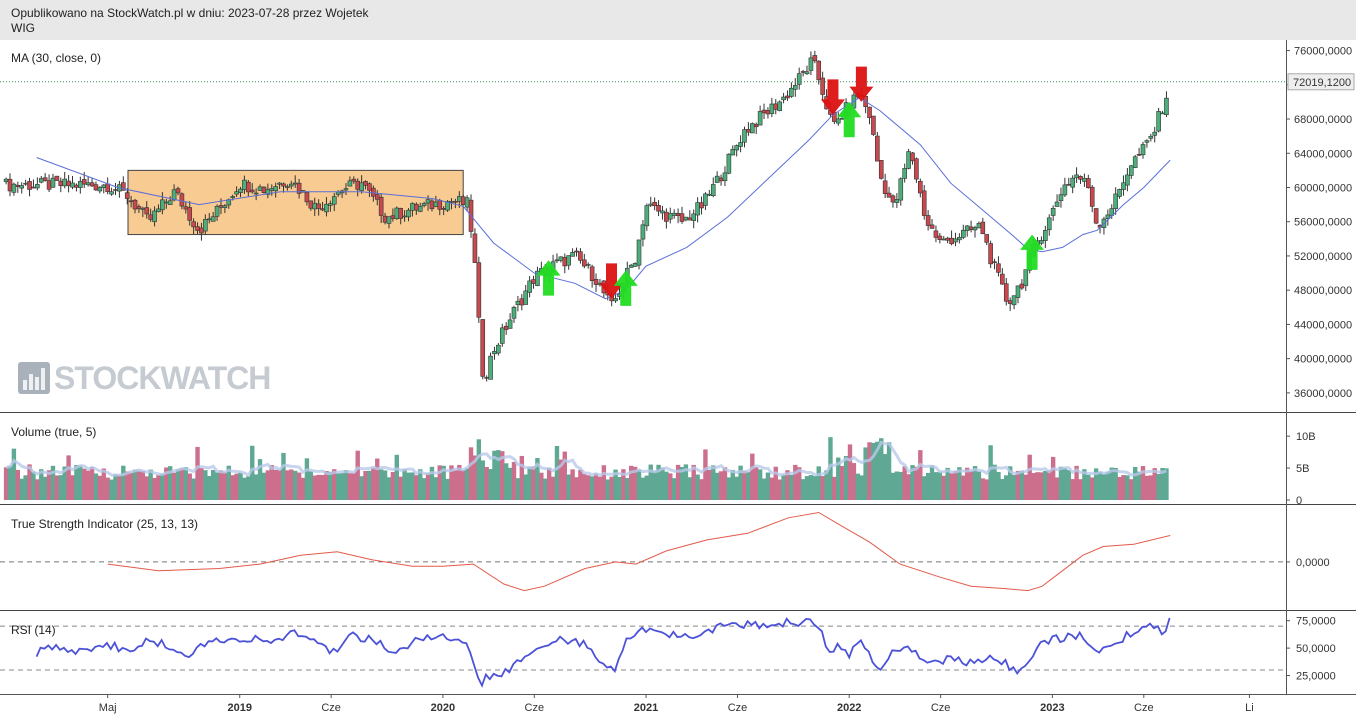  Describe the element at coordinates (33, 630) in the screenshot. I see `rsi-panel-title: RSI (14)` at that location.